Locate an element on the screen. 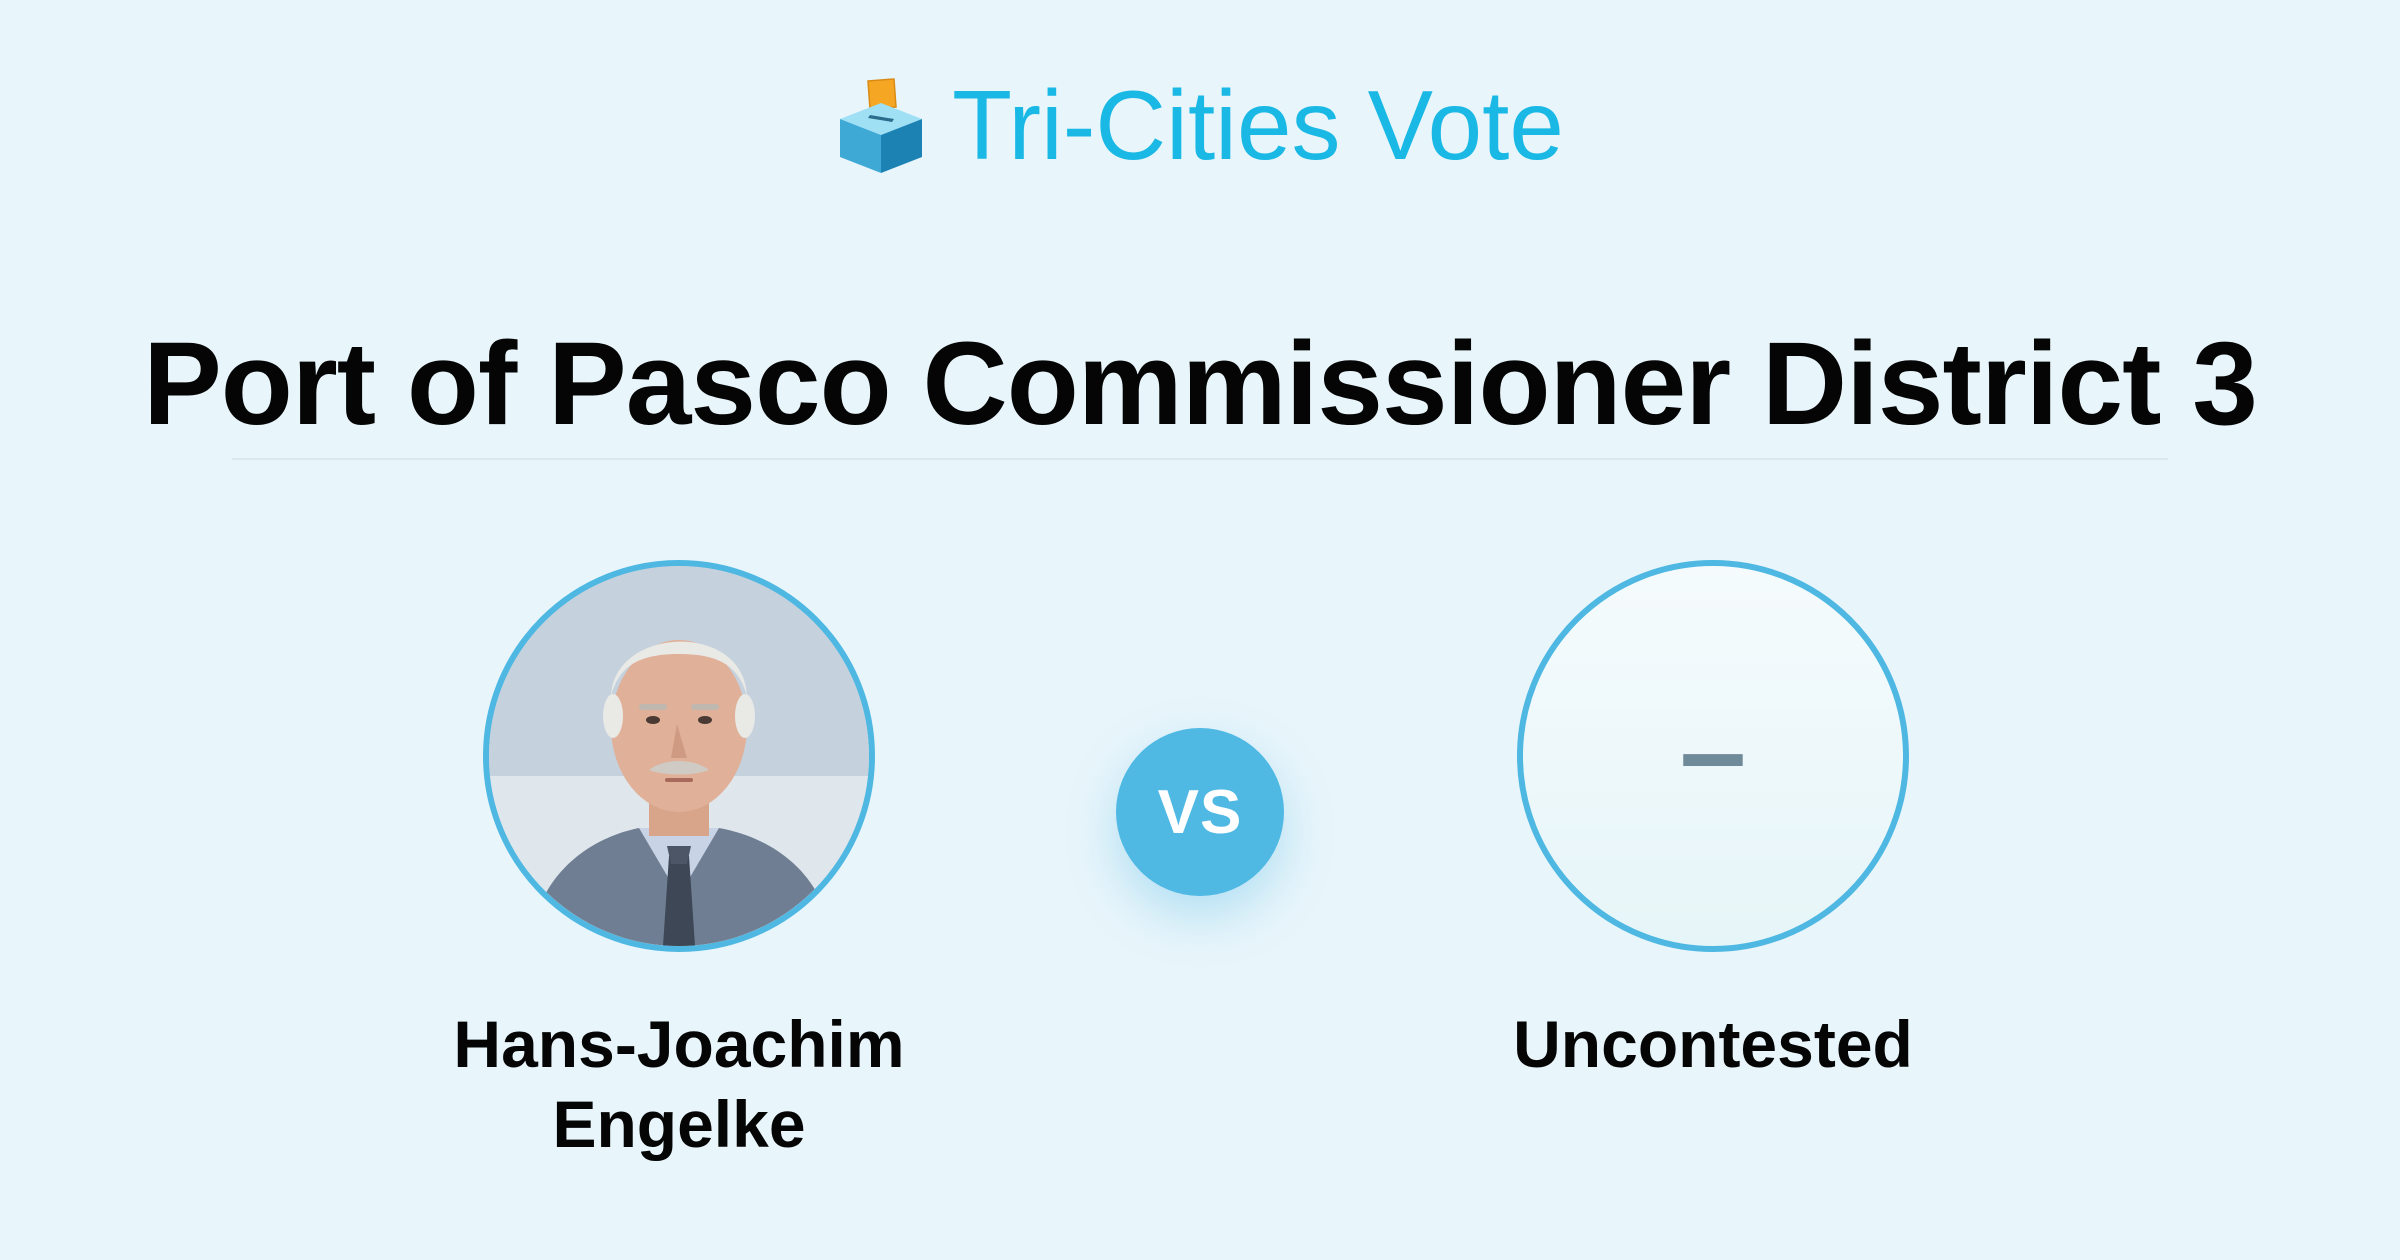  candidate-photo is located at coordinates (679, 756).